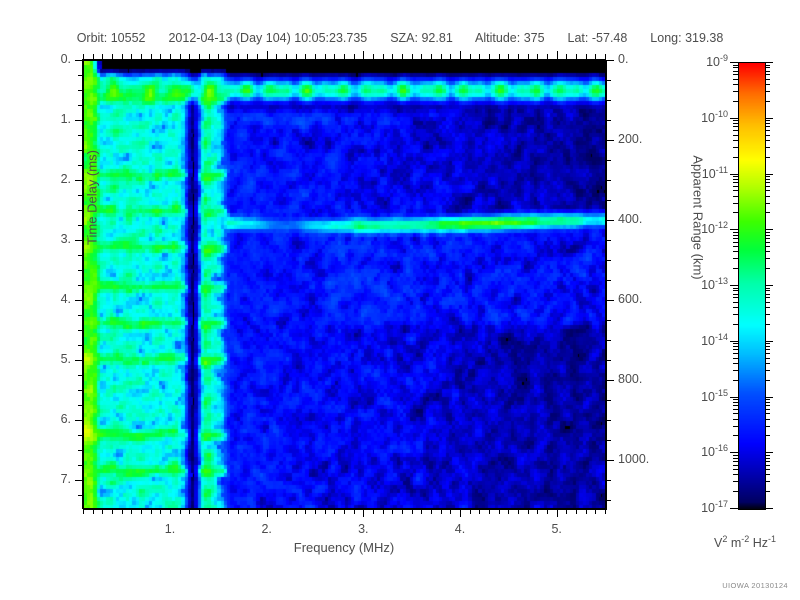  What do you see at coordinates (772, 539) in the screenshot?
I see `unit-hz-exp: -1` at bounding box center [772, 539].